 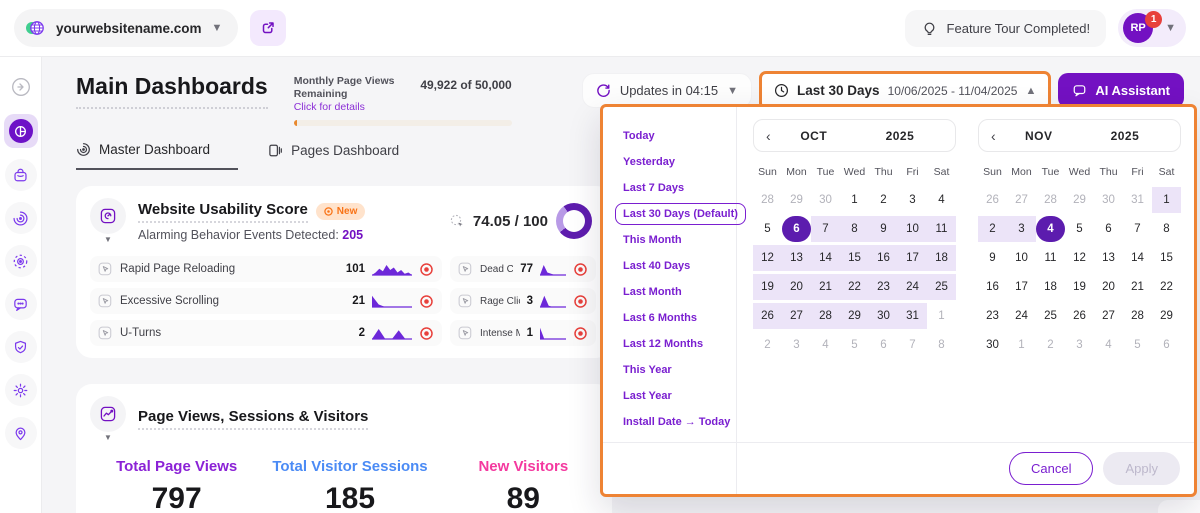 What do you see at coordinates (20, 131) in the screenshot?
I see `sidebar-item-dashboards` at bounding box center [20, 131].